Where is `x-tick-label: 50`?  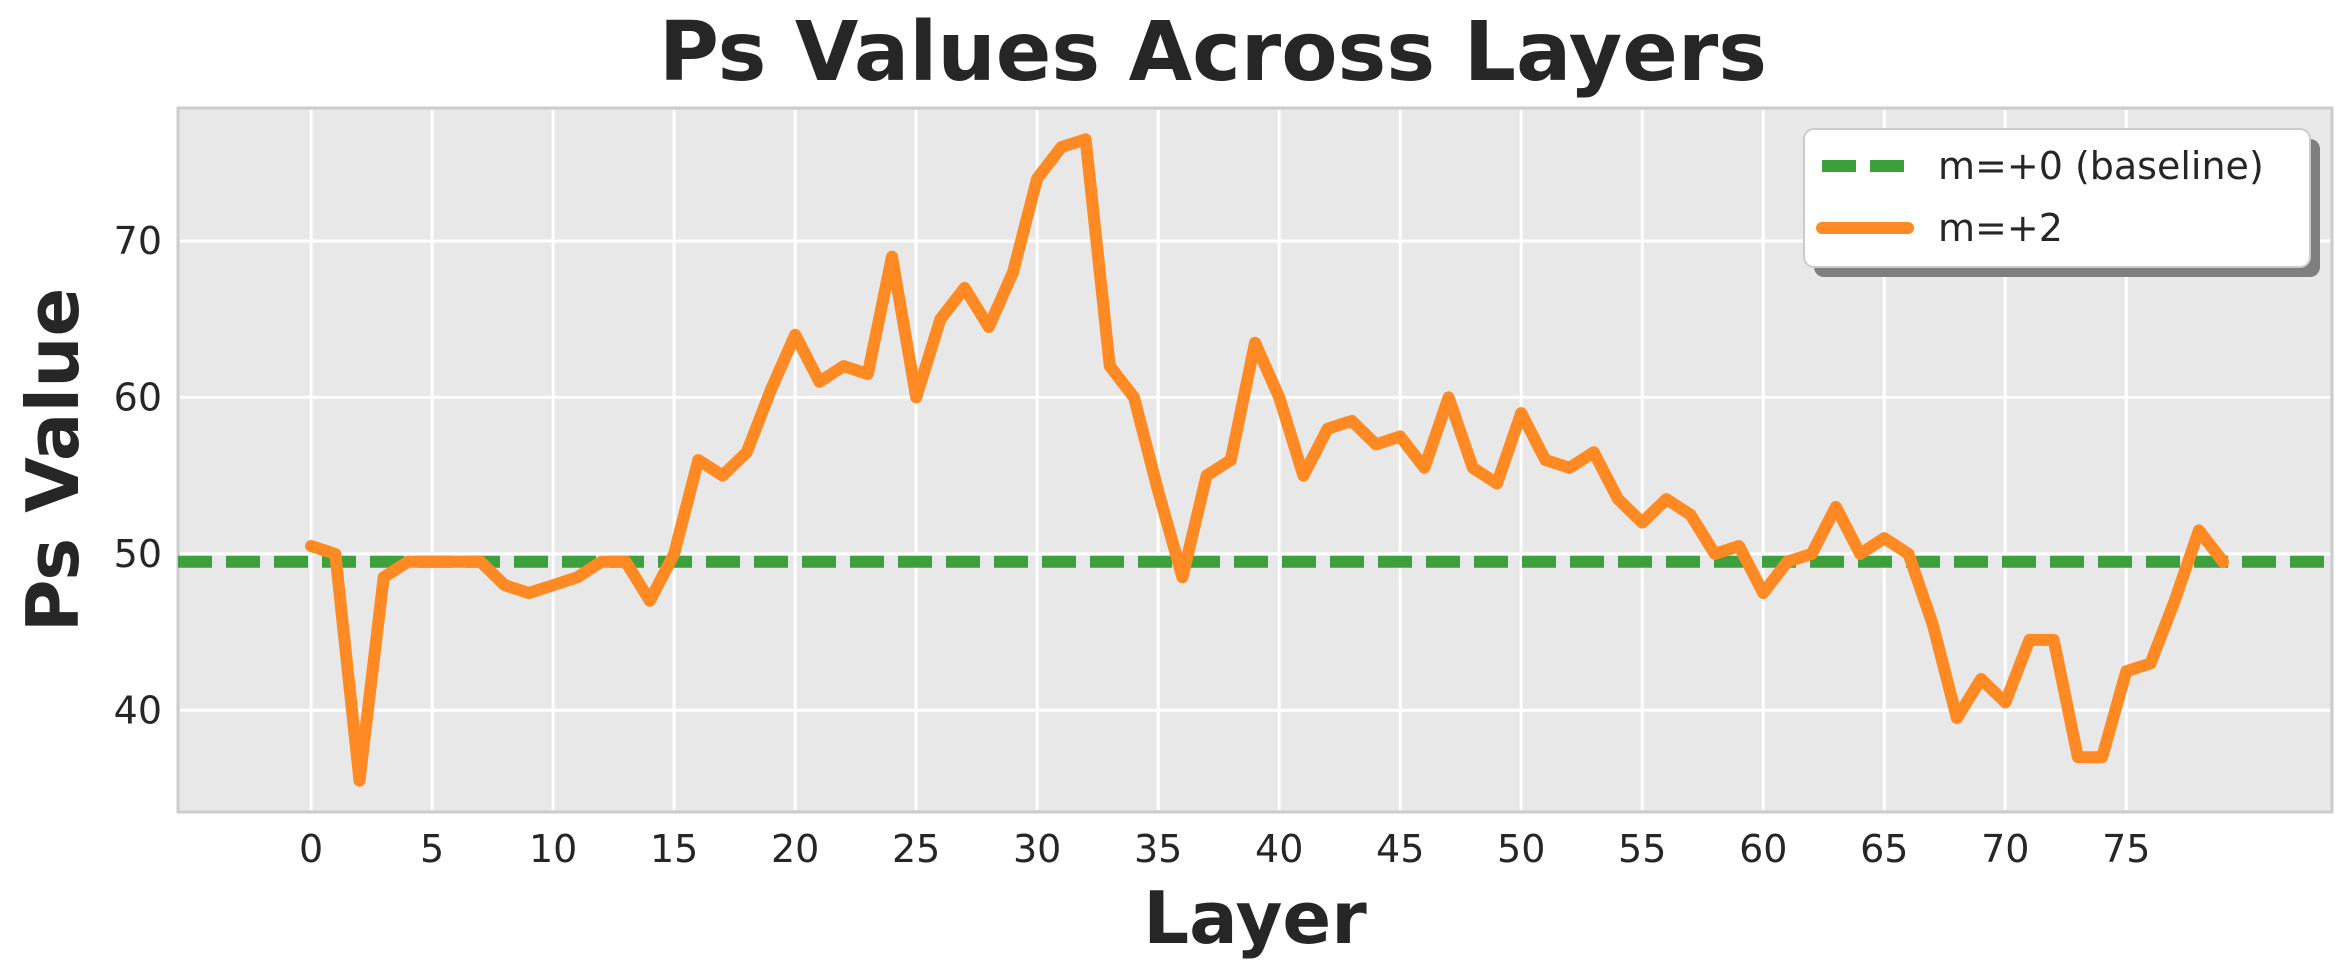
x-tick-label: 50 is located at coordinates (1521, 849).